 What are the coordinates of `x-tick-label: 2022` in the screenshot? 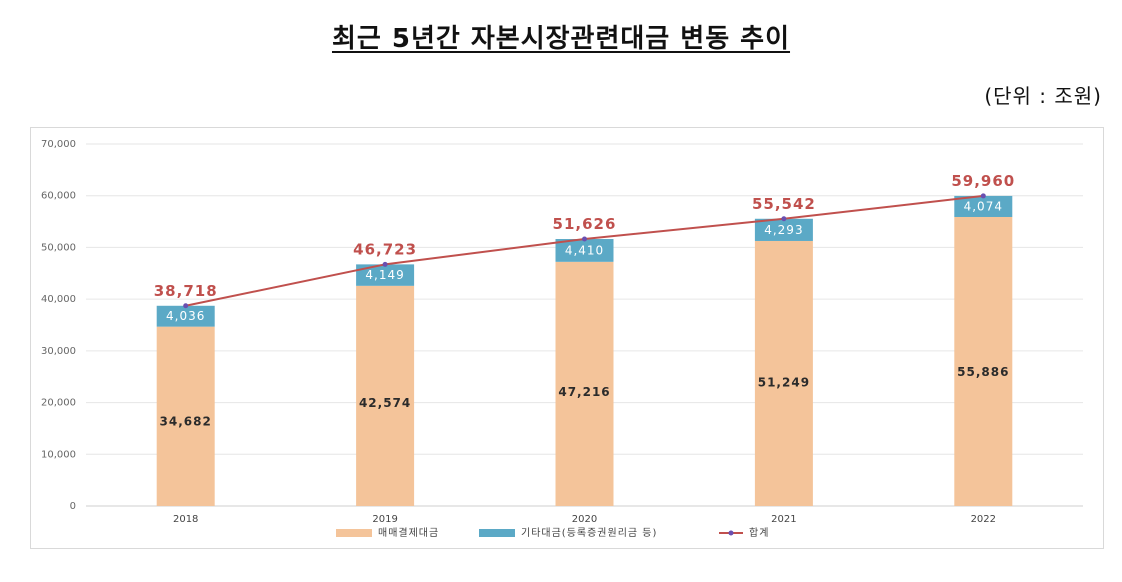 It's located at (983, 519).